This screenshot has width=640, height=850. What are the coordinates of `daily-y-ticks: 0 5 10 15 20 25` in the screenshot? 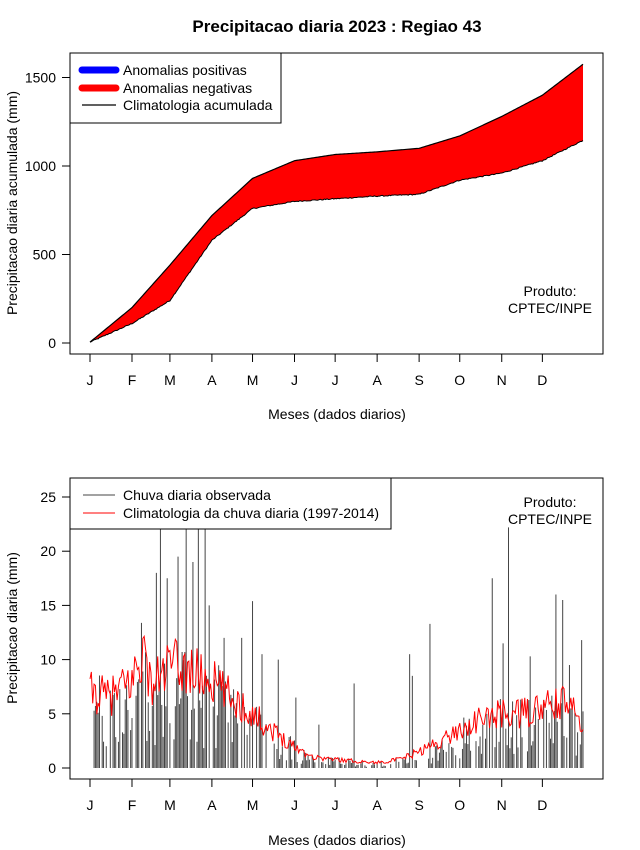 It's located at (55, 632).